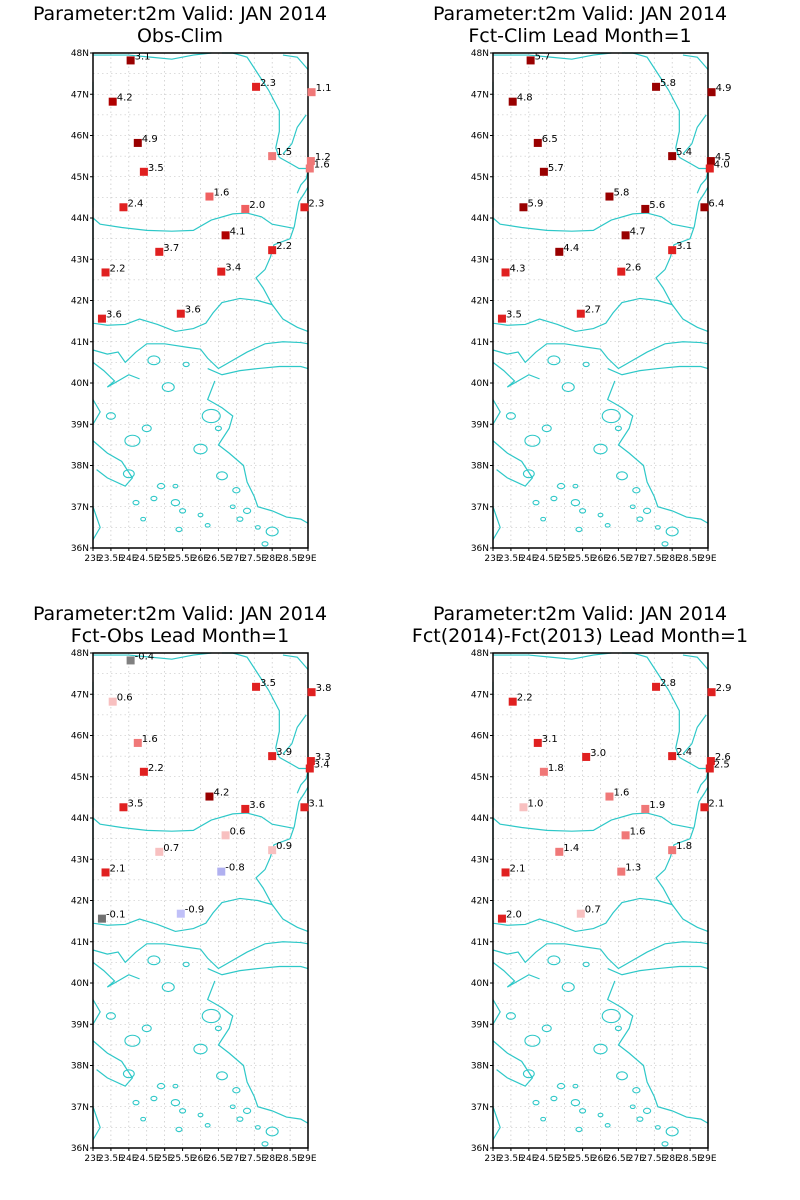  What do you see at coordinates (480, 95) in the screenshot?
I see `lat-tick-label: 47N` at bounding box center [480, 95].